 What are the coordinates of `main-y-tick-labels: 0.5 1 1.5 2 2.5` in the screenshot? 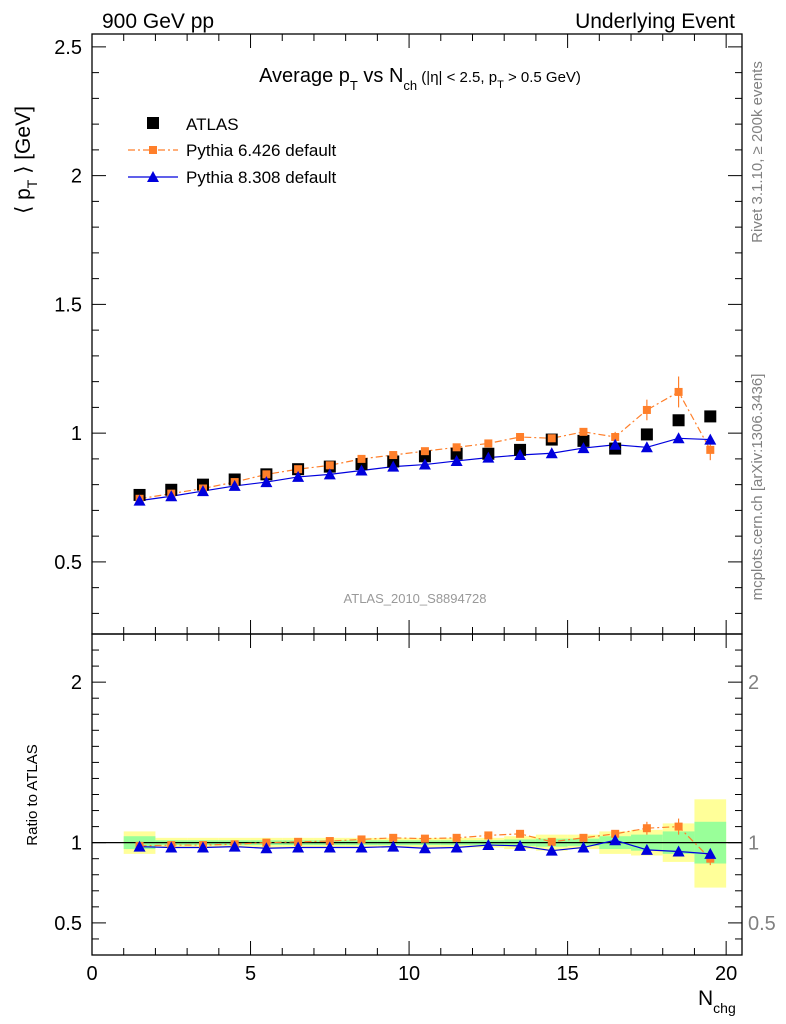 It's located at (68, 305).